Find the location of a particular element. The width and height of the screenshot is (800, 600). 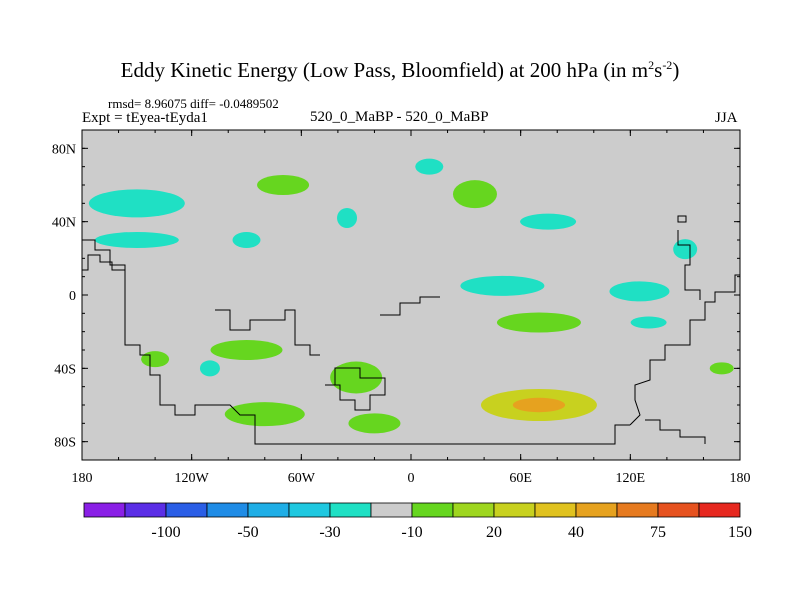

x-tick-labels: 180 120W 60W 0 60E 120E 180 is located at coordinates (411, 478).